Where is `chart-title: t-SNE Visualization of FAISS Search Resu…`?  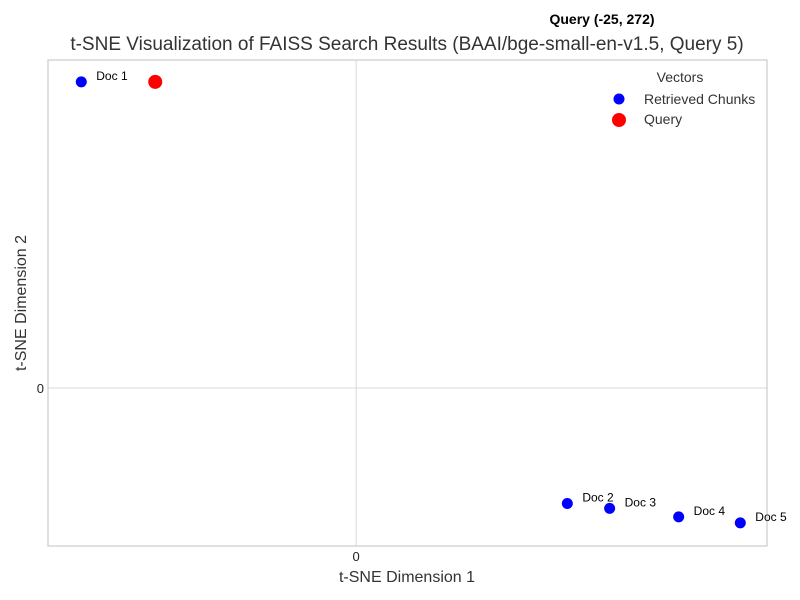 chart-title: t-SNE Visualization of FAISS Search Resu… is located at coordinates (406, 44).